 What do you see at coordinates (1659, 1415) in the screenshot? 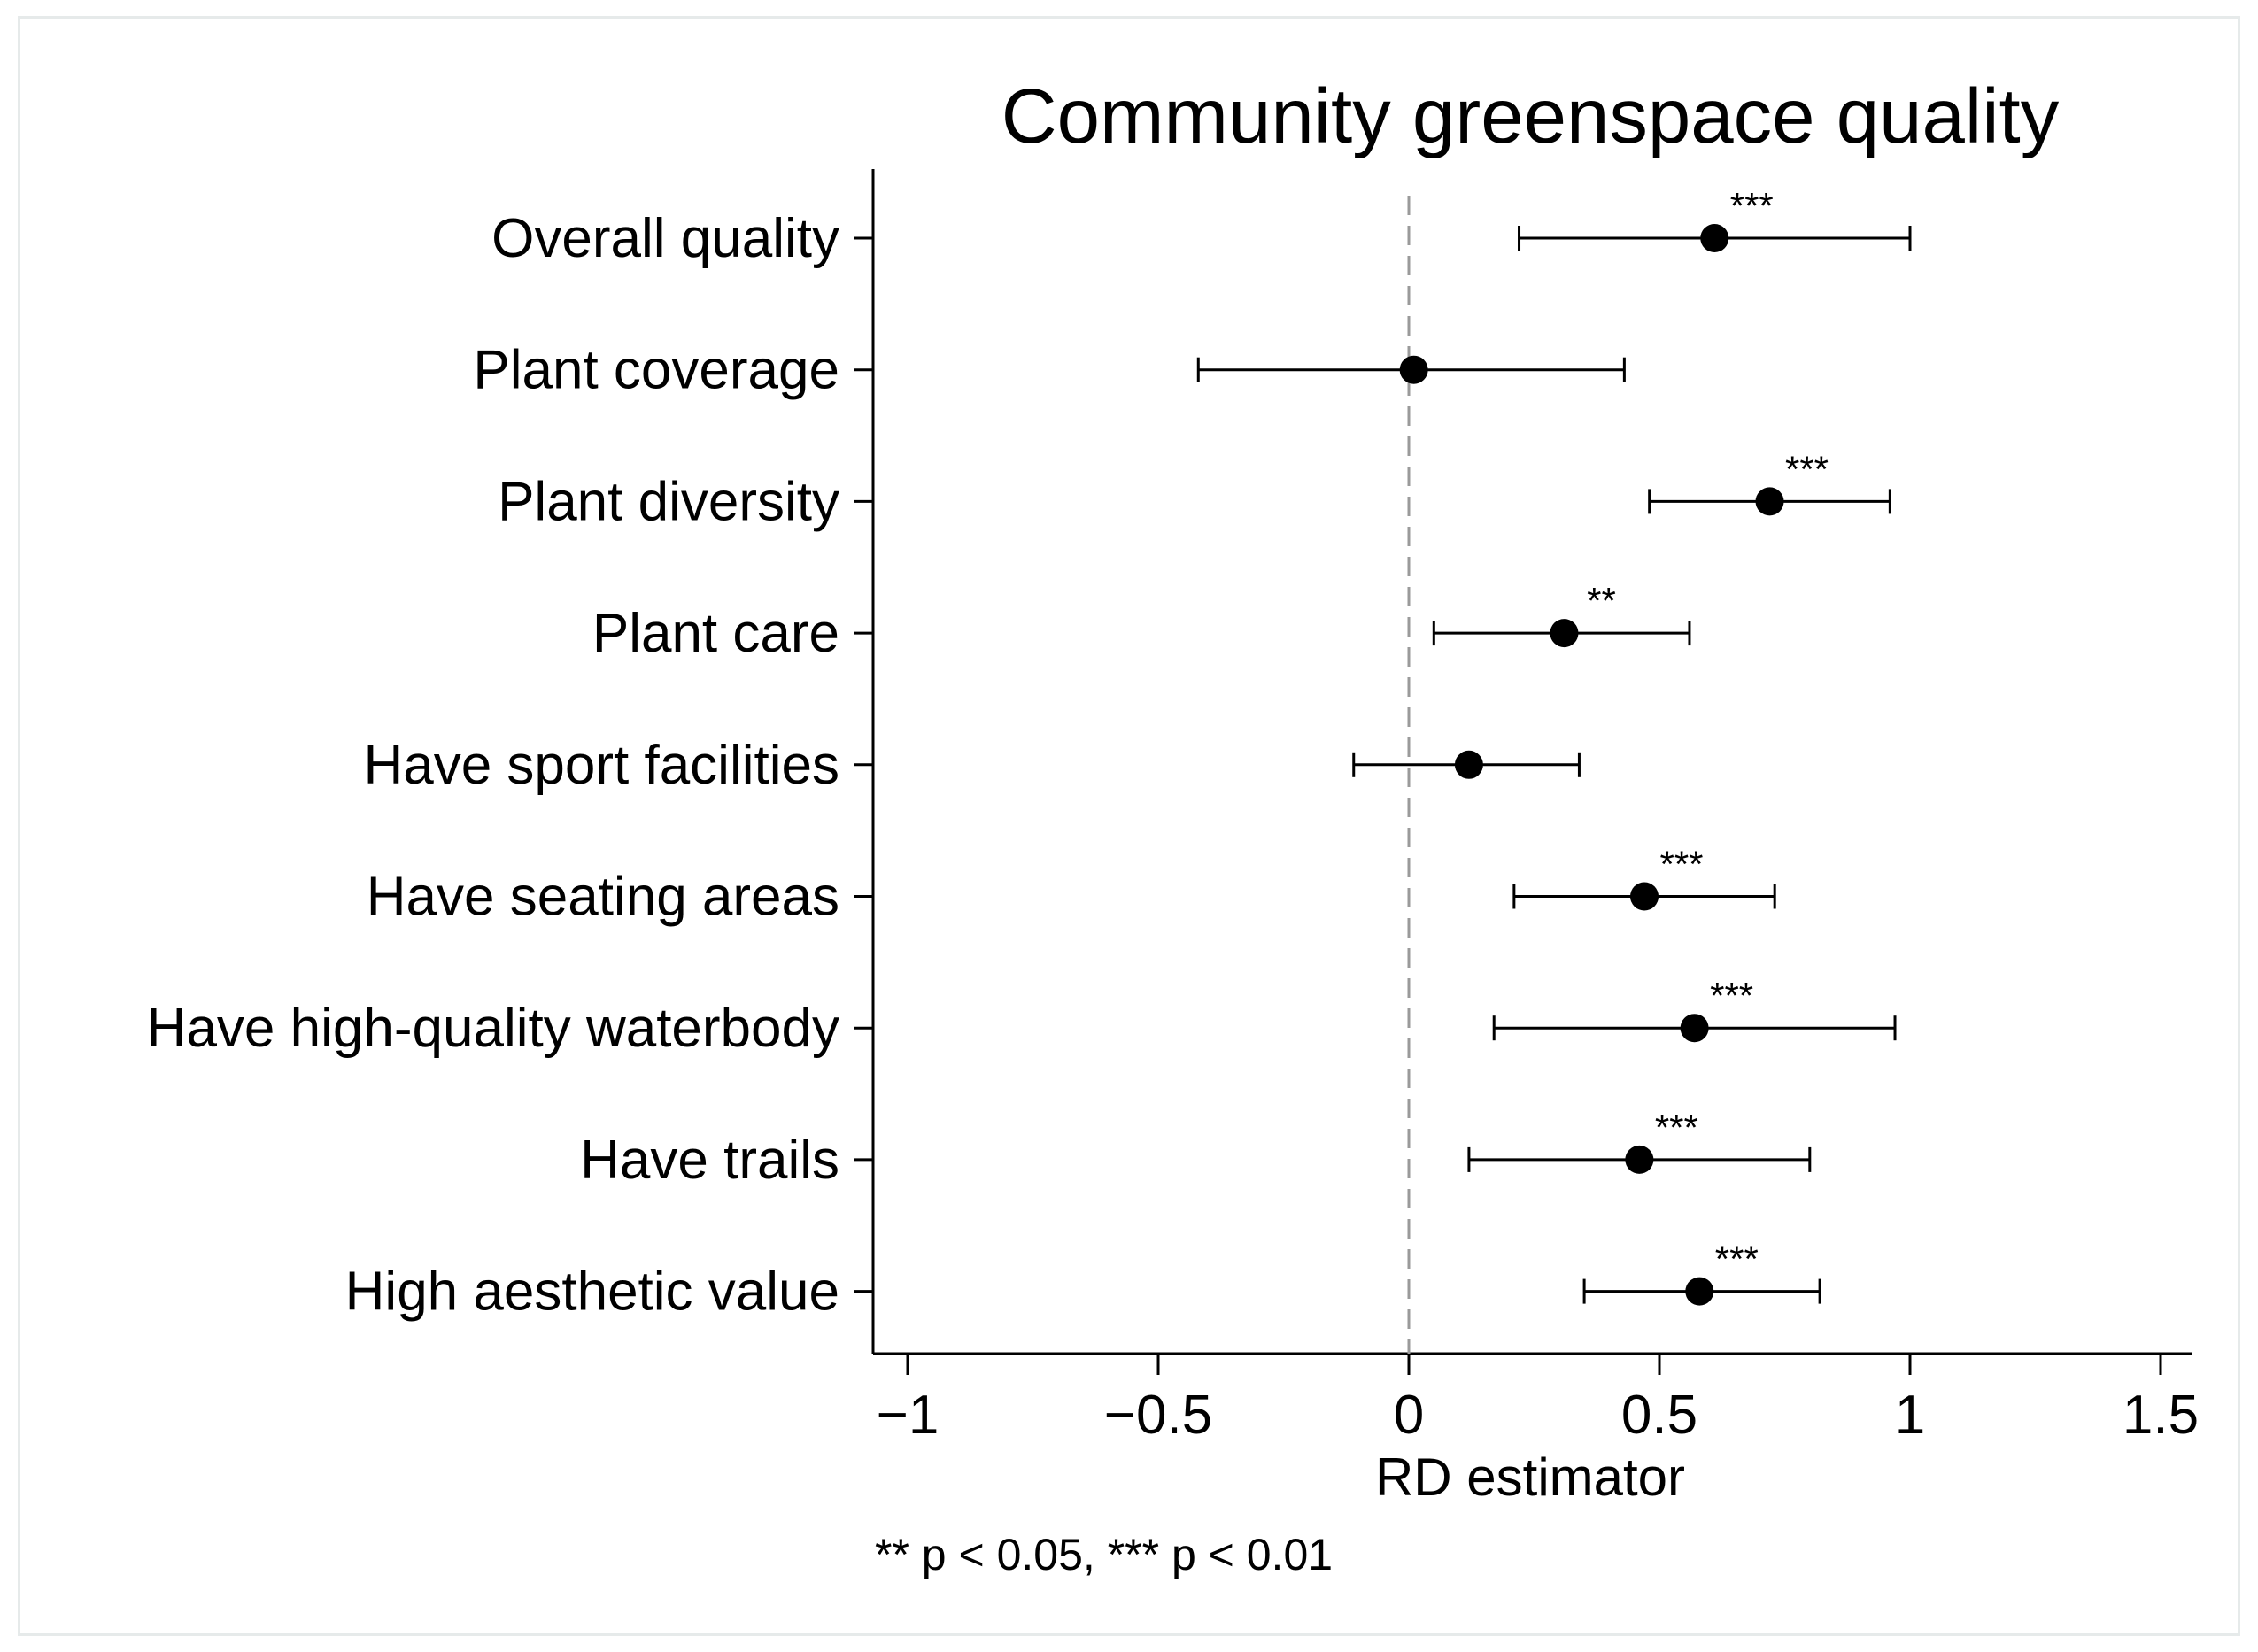
I see `x-tick-label: 0.5` at bounding box center [1659, 1415].